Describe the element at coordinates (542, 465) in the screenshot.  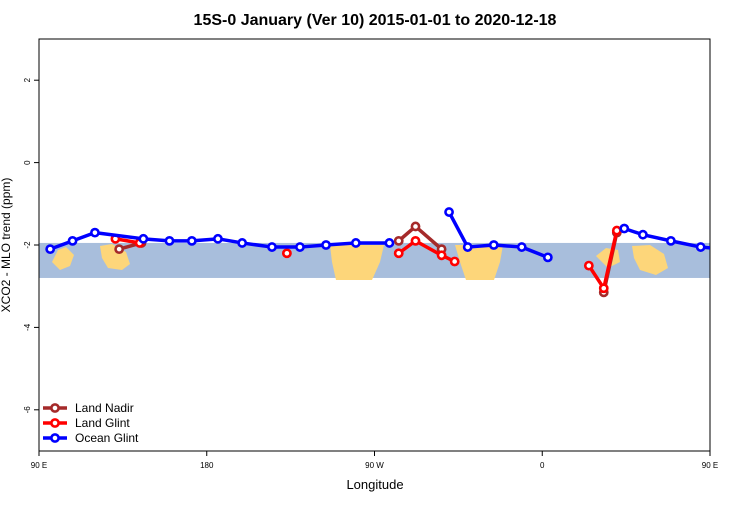
I see `x-tick-label: 0` at that location.